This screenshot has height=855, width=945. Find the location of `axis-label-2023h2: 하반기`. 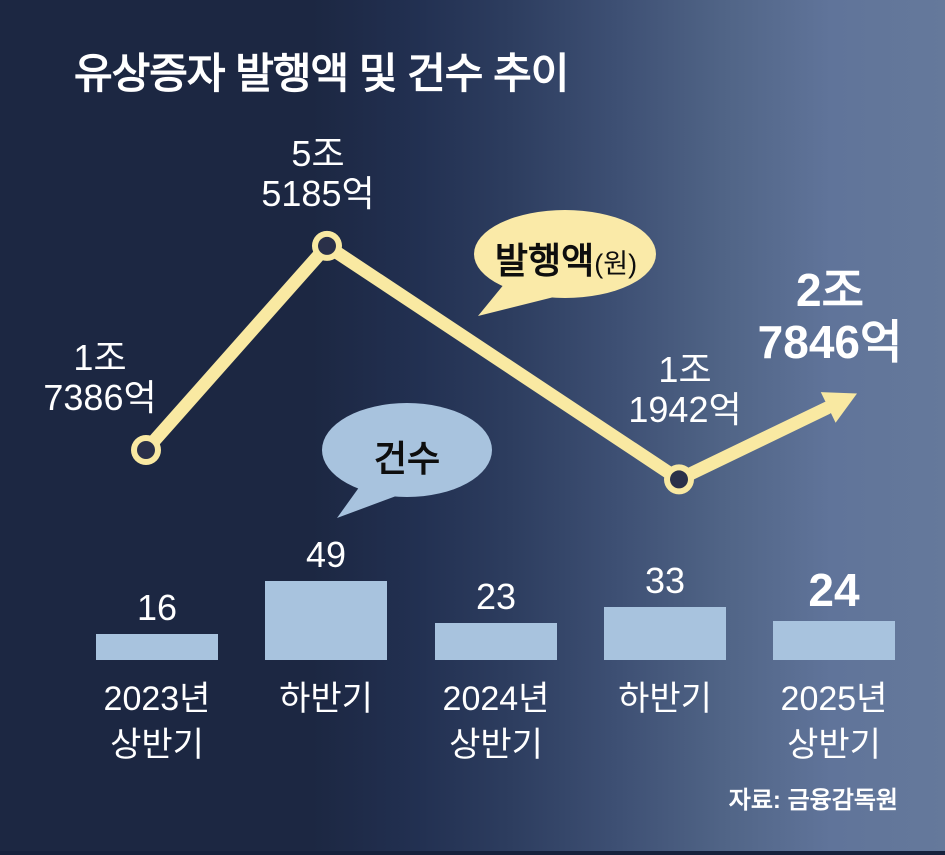

axis-label-2023h2: 하반기 is located at coordinates (326, 699).